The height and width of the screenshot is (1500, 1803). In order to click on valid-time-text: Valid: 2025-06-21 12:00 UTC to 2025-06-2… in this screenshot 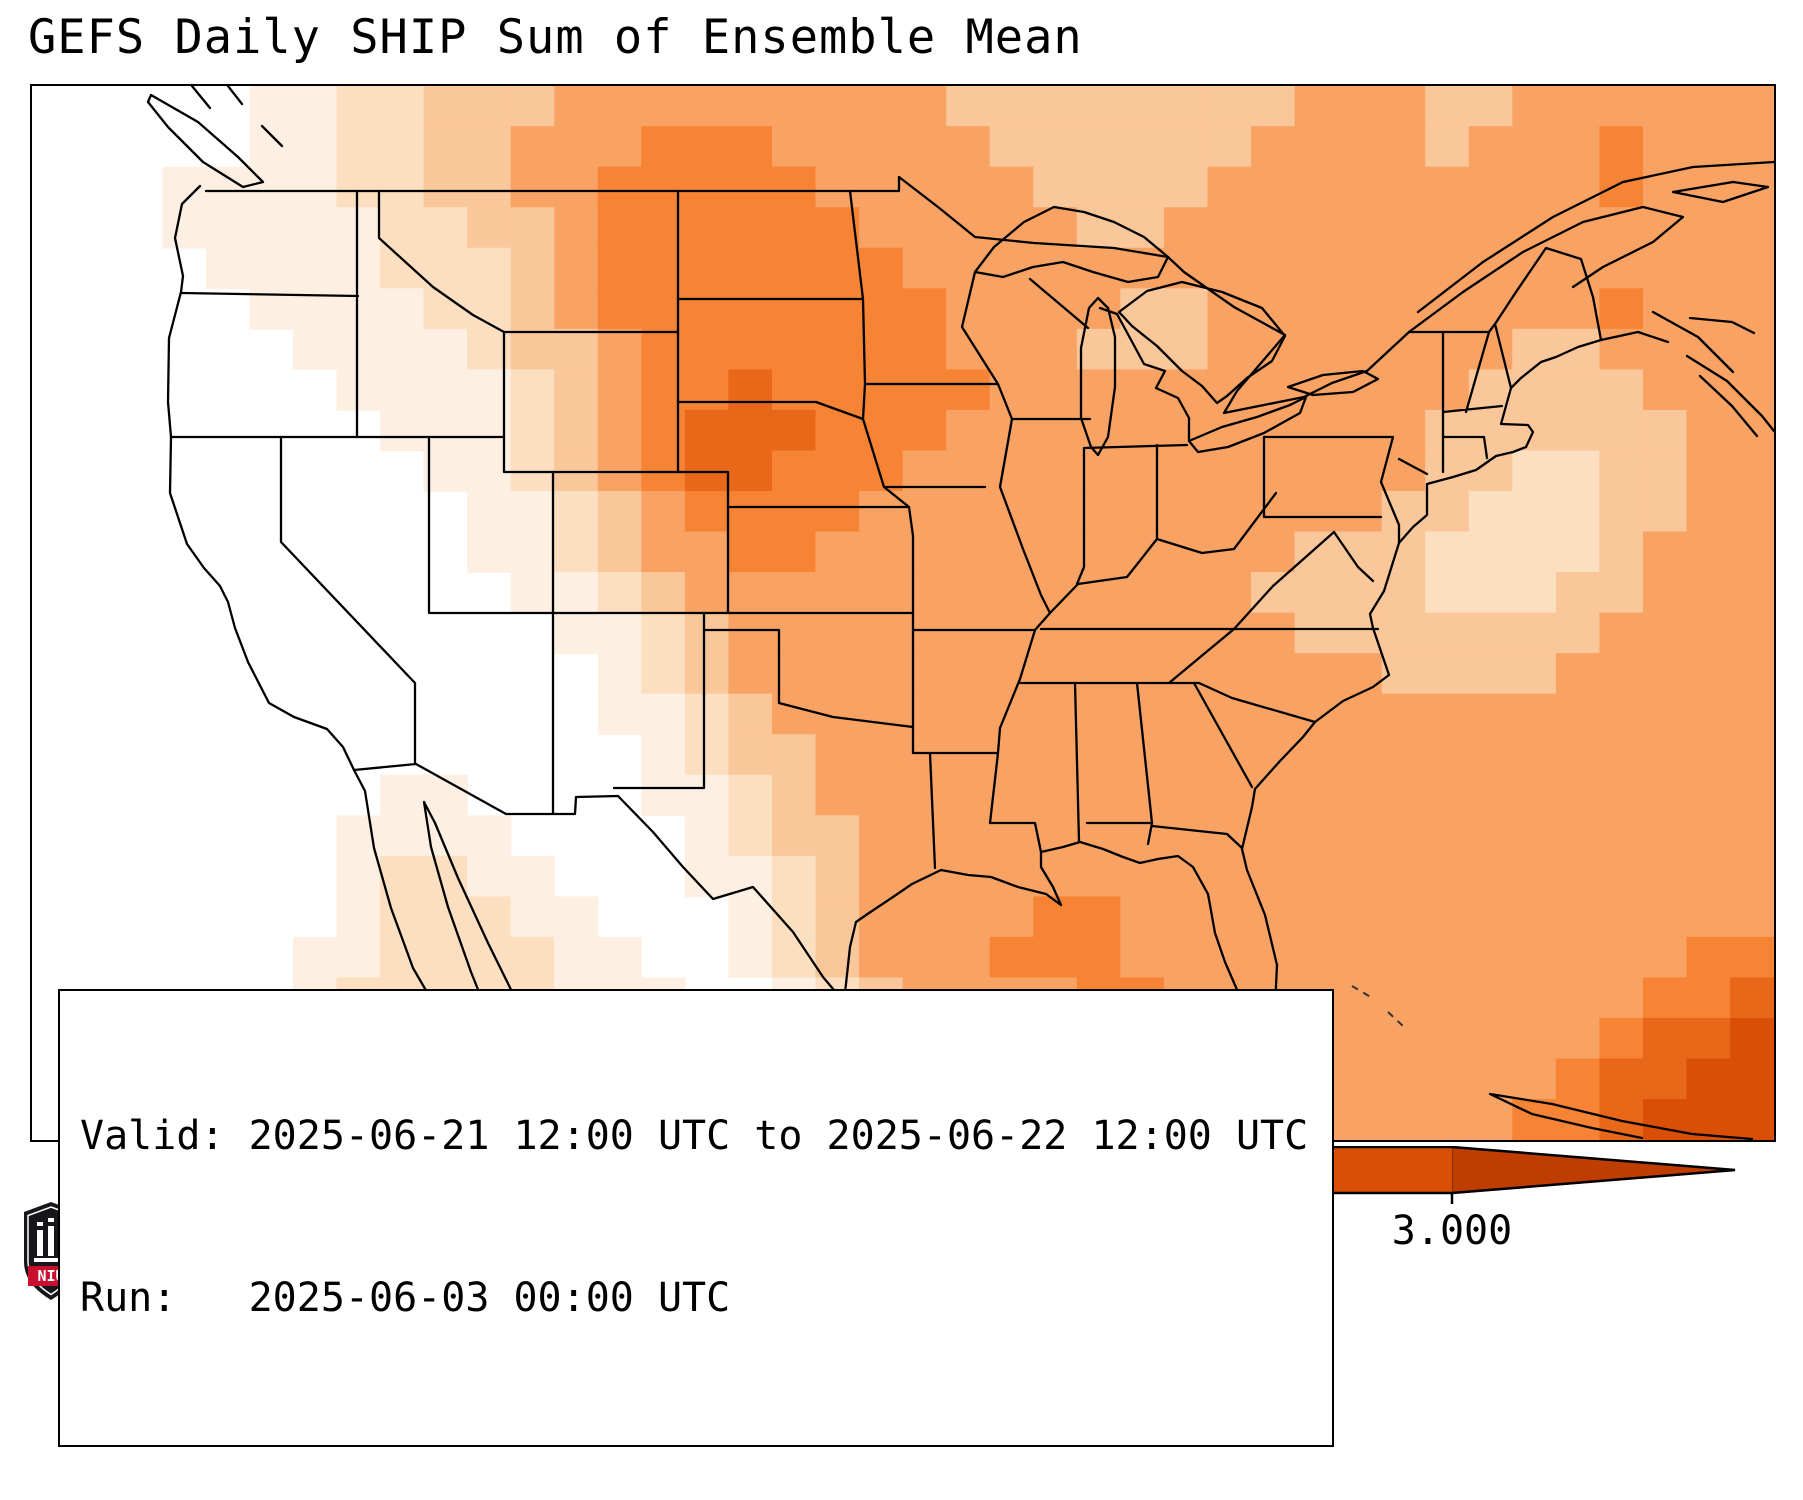, I will do `click(694, 1136)`.